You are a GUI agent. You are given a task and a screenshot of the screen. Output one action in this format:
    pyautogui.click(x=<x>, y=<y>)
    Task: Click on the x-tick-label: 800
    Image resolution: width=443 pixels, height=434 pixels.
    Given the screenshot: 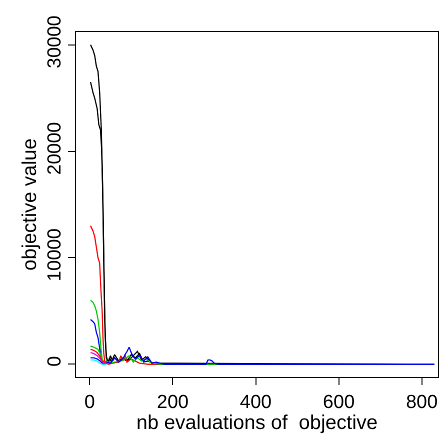 What is the action you would take?
    pyautogui.click(x=422, y=402)
    